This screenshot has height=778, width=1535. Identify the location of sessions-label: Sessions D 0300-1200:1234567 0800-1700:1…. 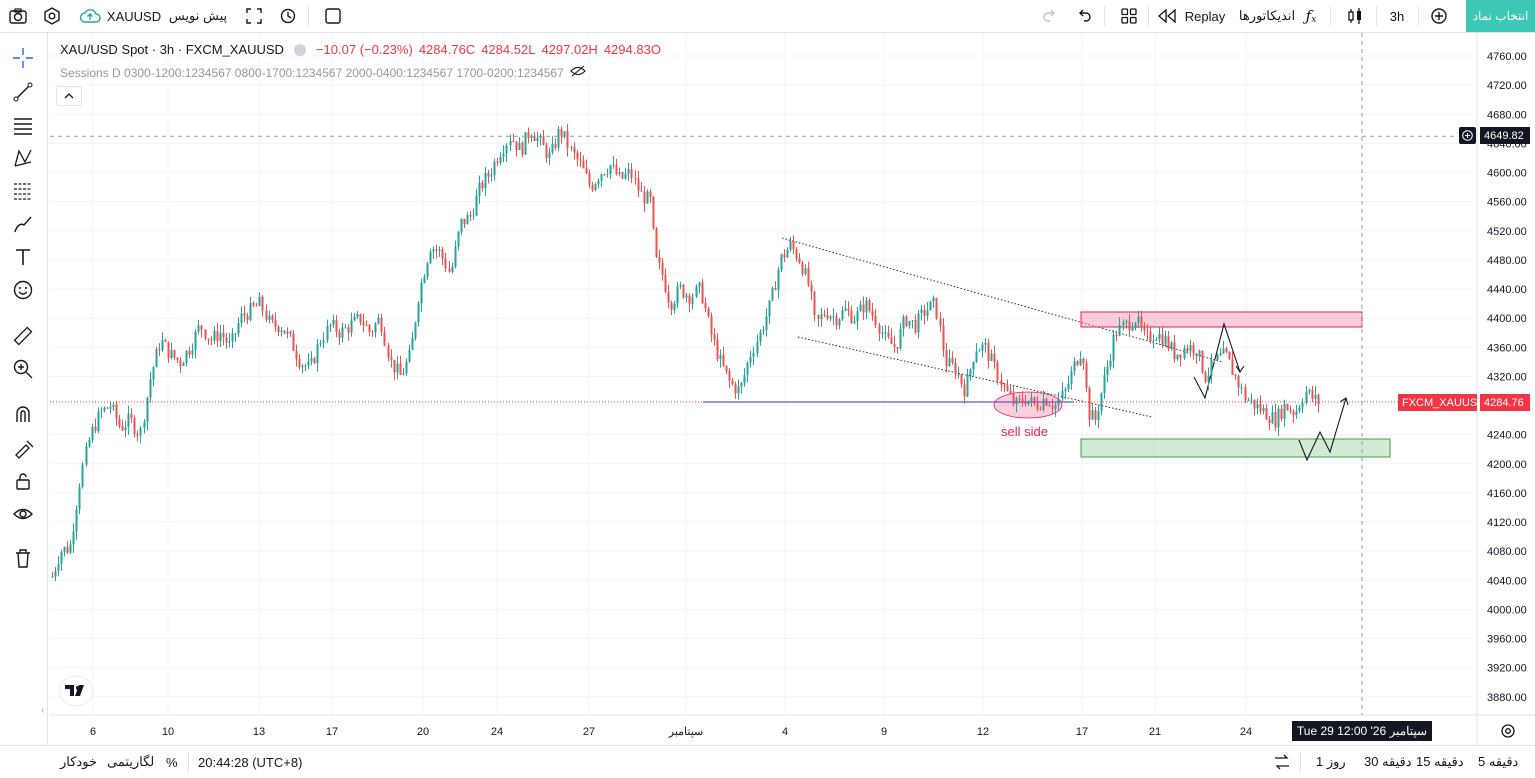
(312, 72).